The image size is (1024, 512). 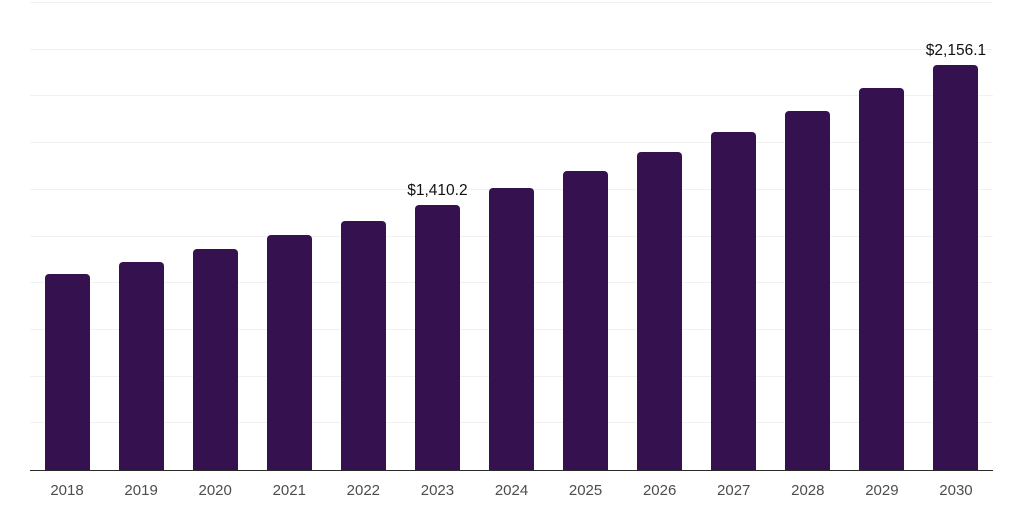 I want to click on bar-2023, so click(x=437, y=337).